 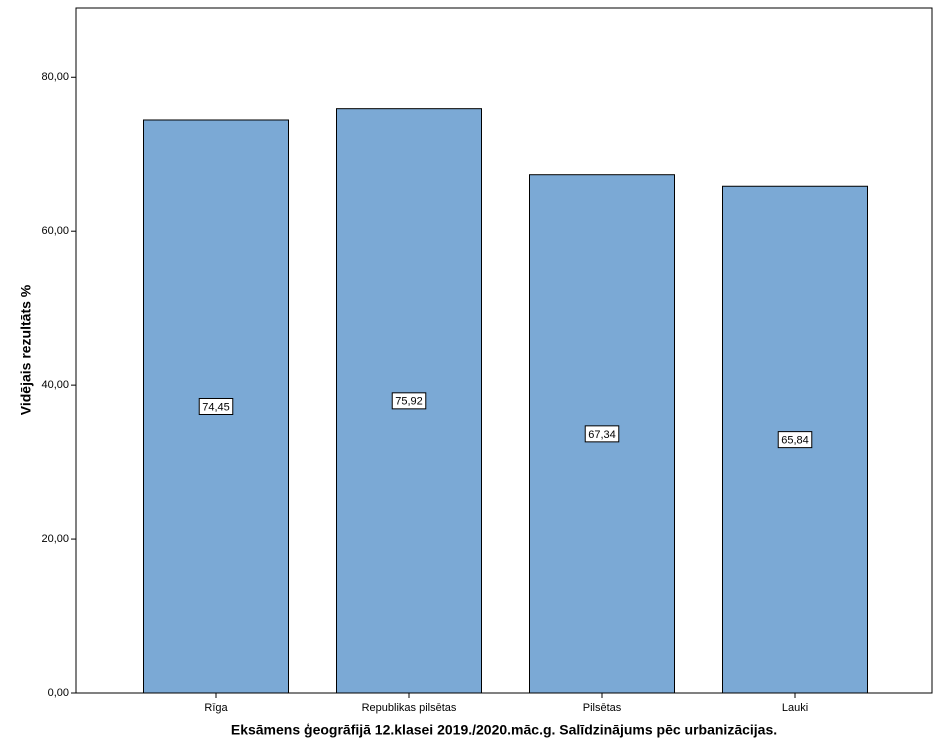 I want to click on value-label: 67,34, so click(x=602, y=435).